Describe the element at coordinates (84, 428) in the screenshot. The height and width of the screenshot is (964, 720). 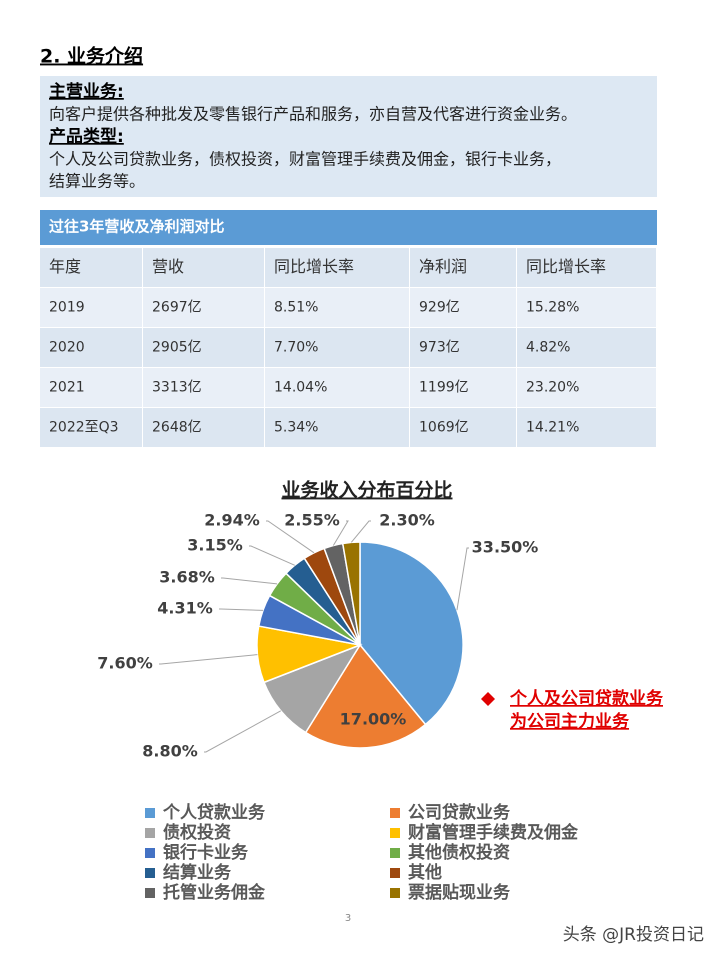
I see `table-text: 2022至Q3` at that location.